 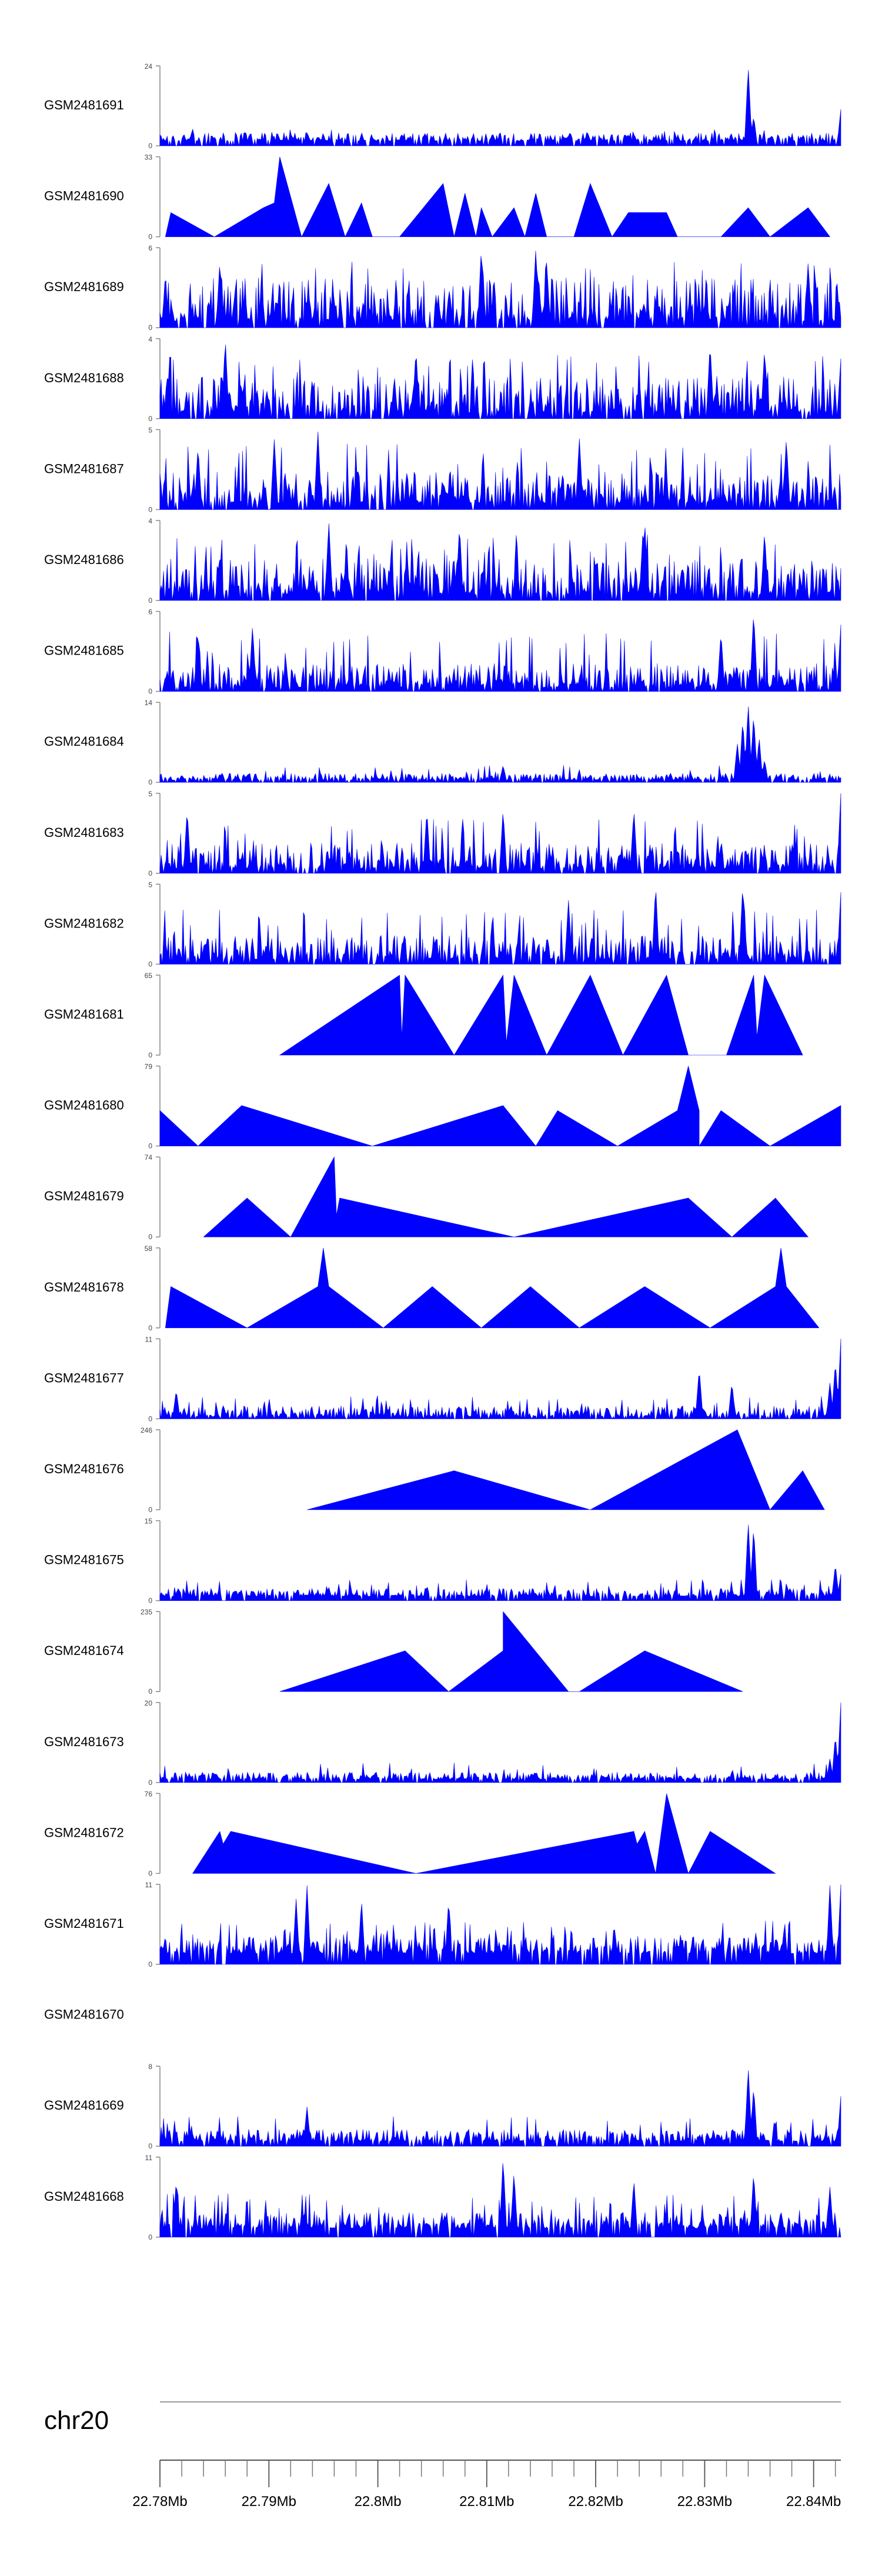 What do you see at coordinates (149, 1703) in the screenshot?
I see `y-axis-max-label: 20` at bounding box center [149, 1703].